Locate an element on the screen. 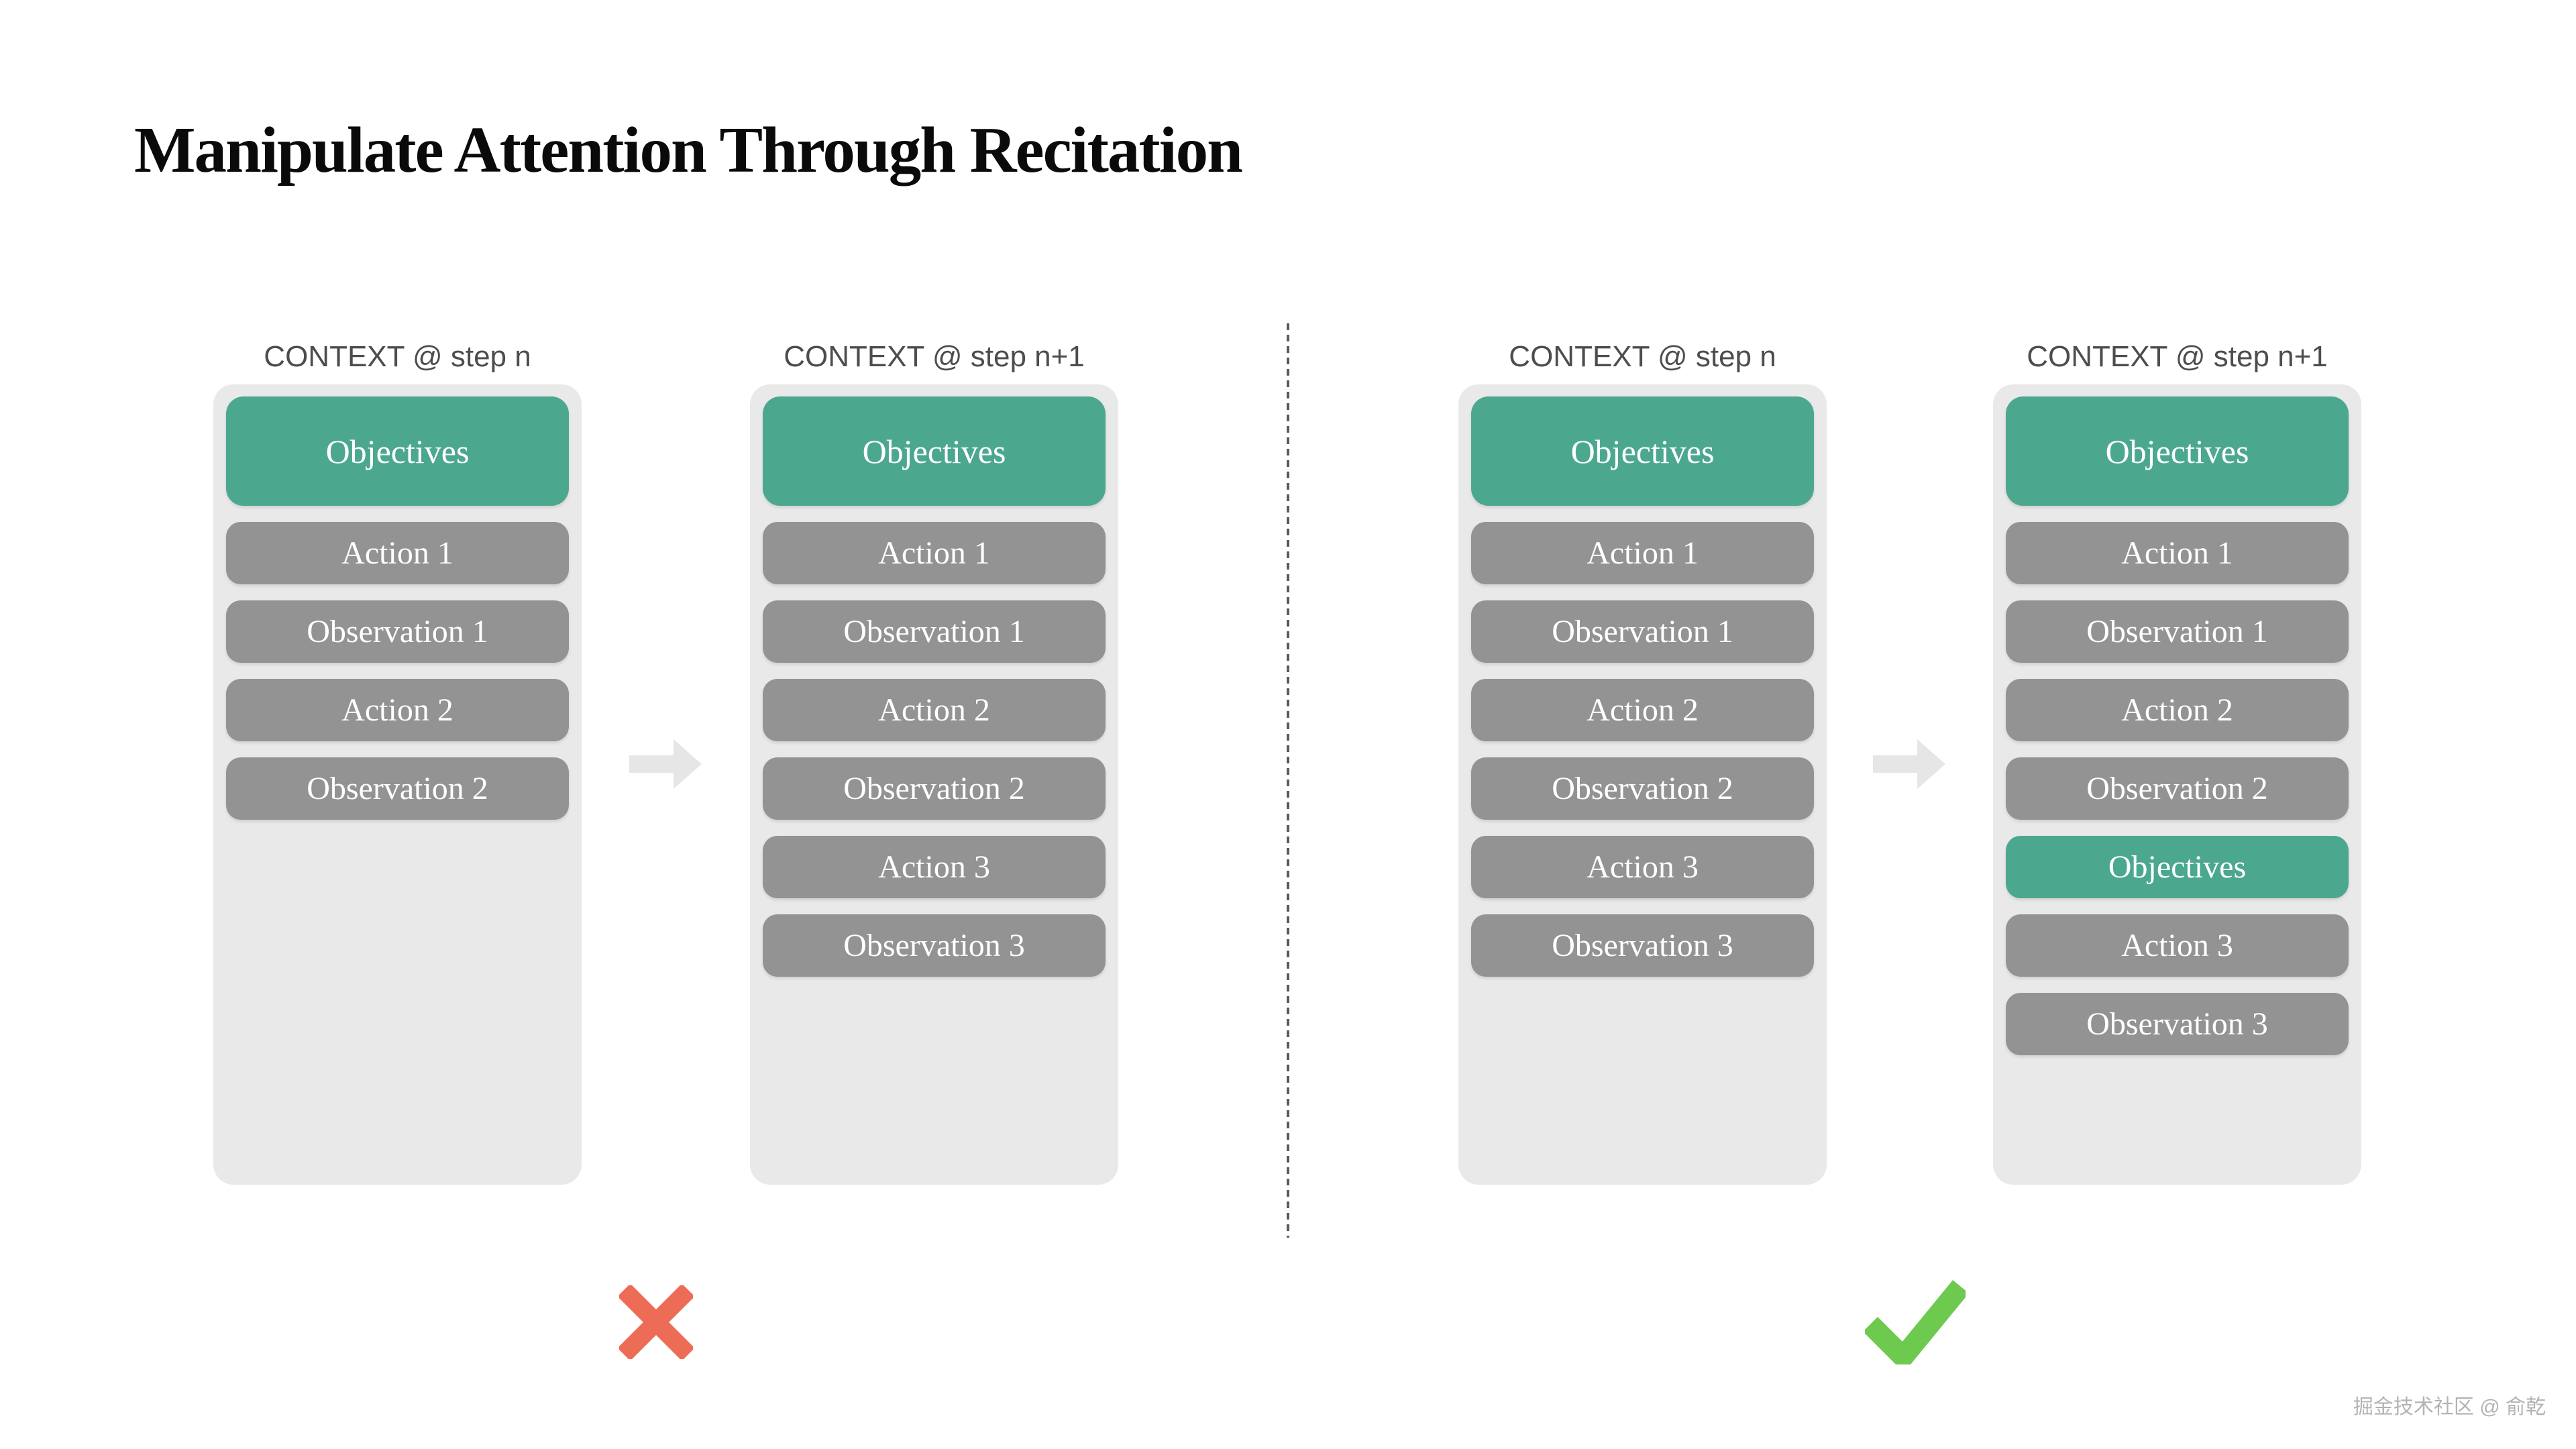 Image resolution: width=2576 pixels, height=1449 pixels. cross-icon is located at coordinates (656, 1322).